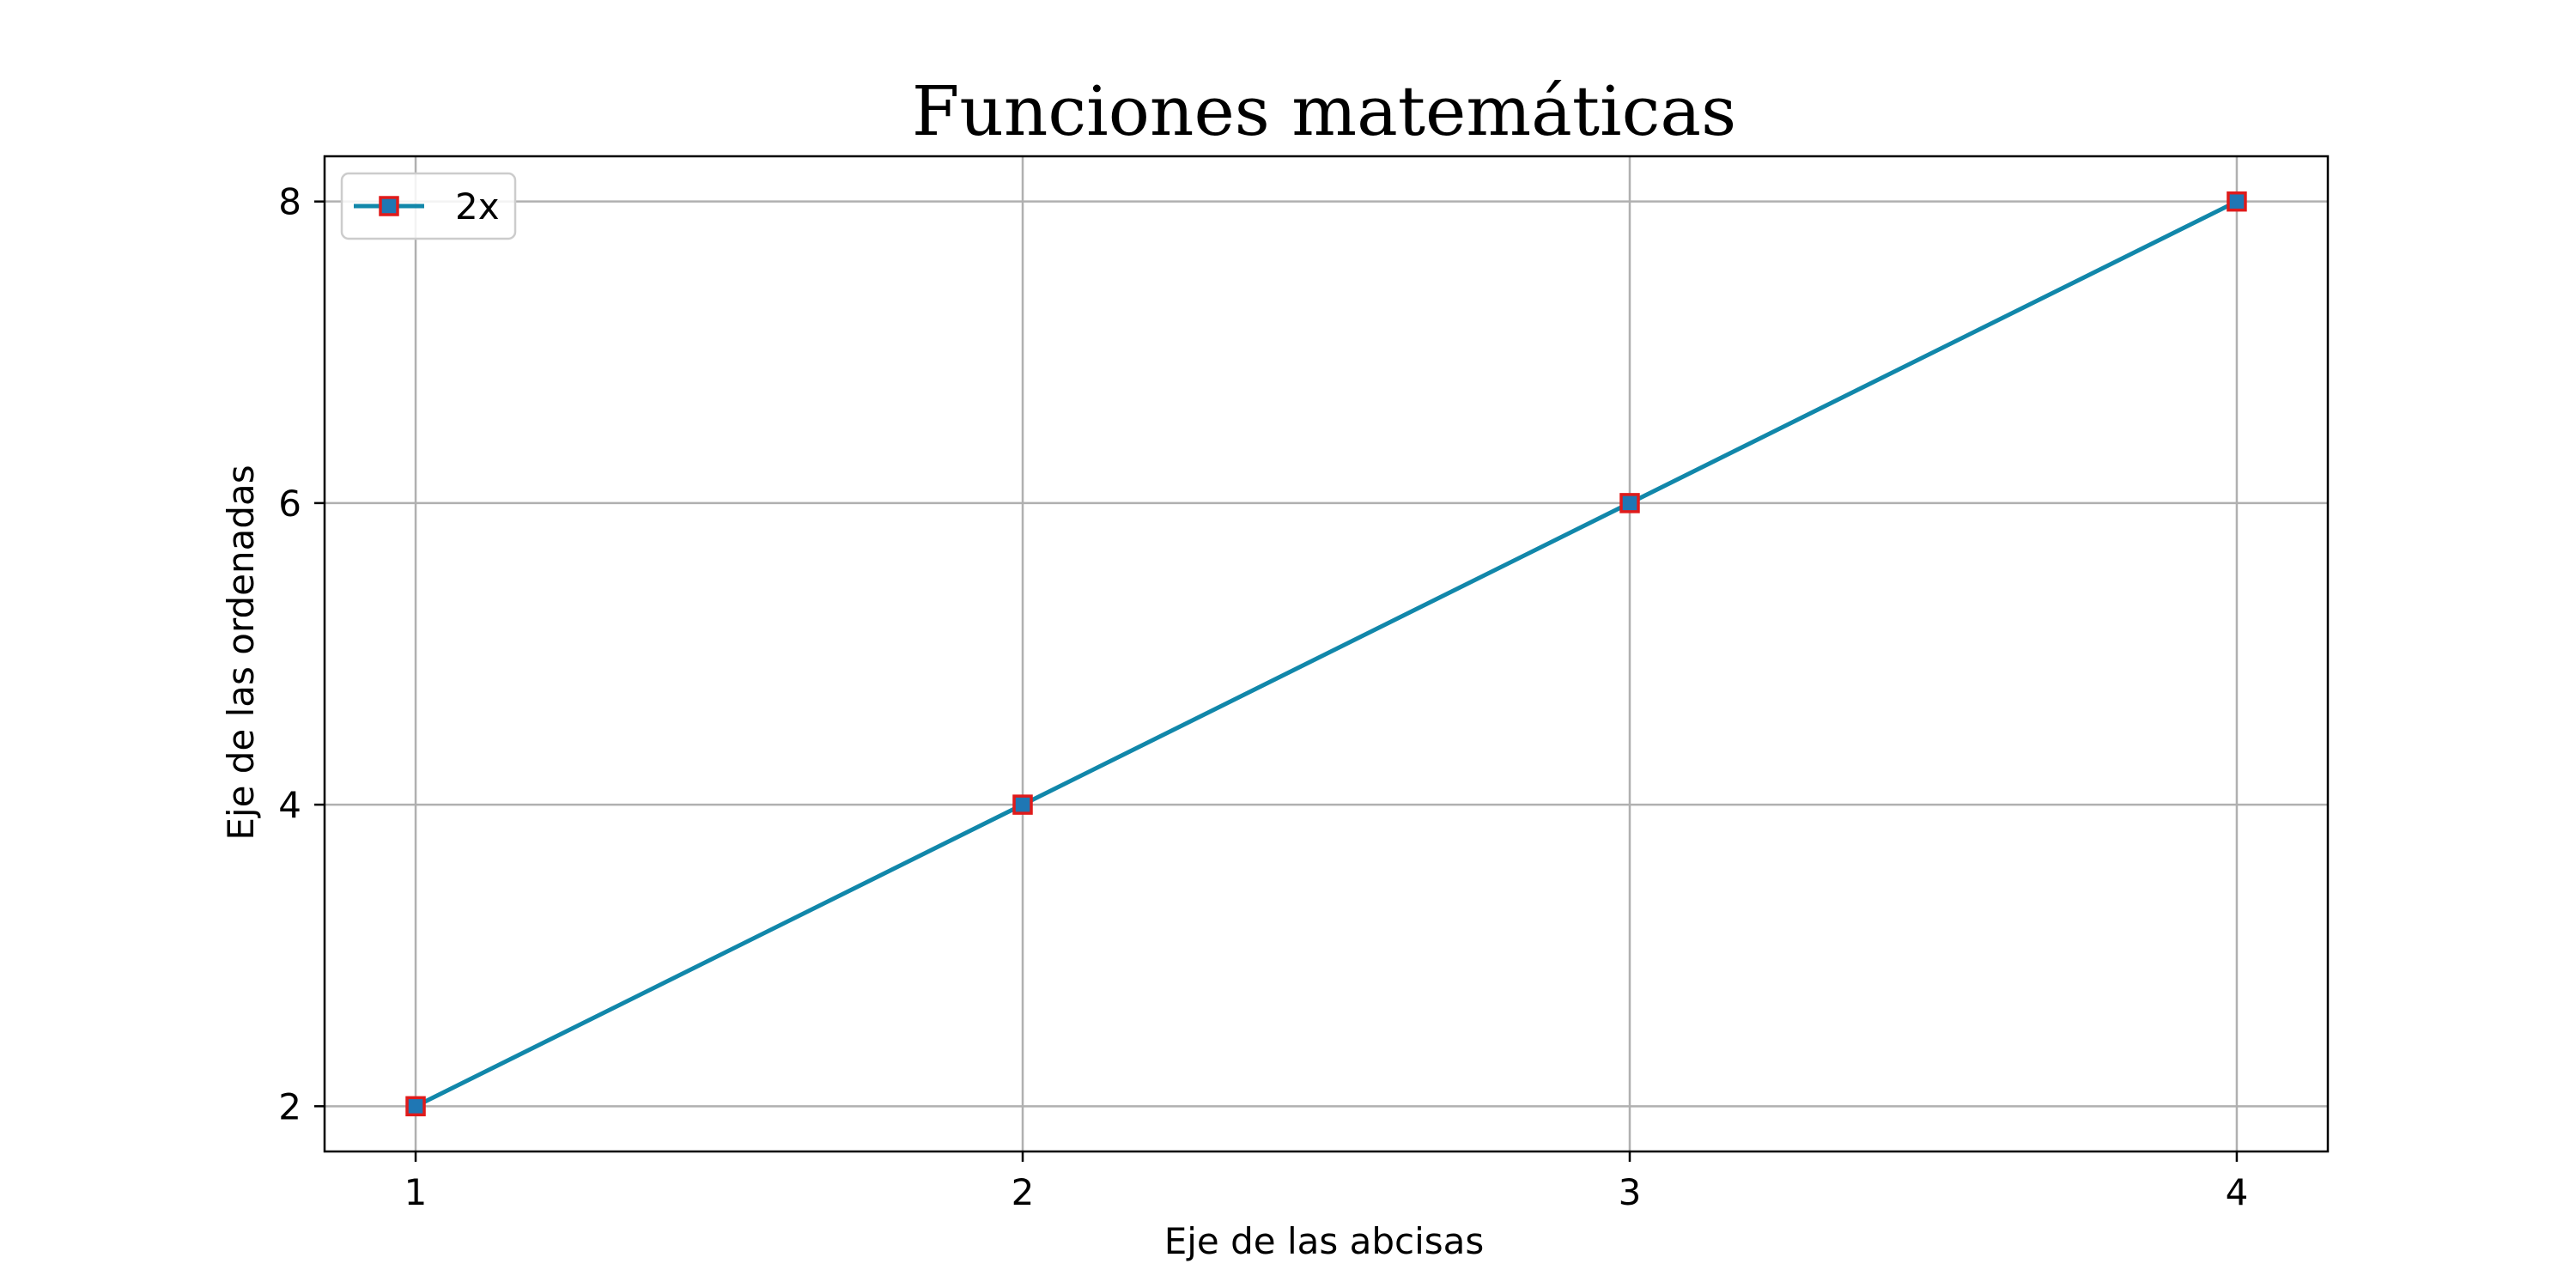  I want to click on x-tick-label: 3, so click(1631, 1192).